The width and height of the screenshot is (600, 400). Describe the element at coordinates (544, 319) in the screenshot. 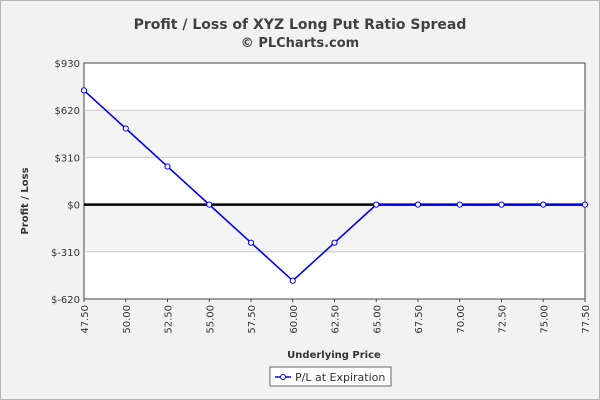

I see `x-tick-label: 75.00` at that location.